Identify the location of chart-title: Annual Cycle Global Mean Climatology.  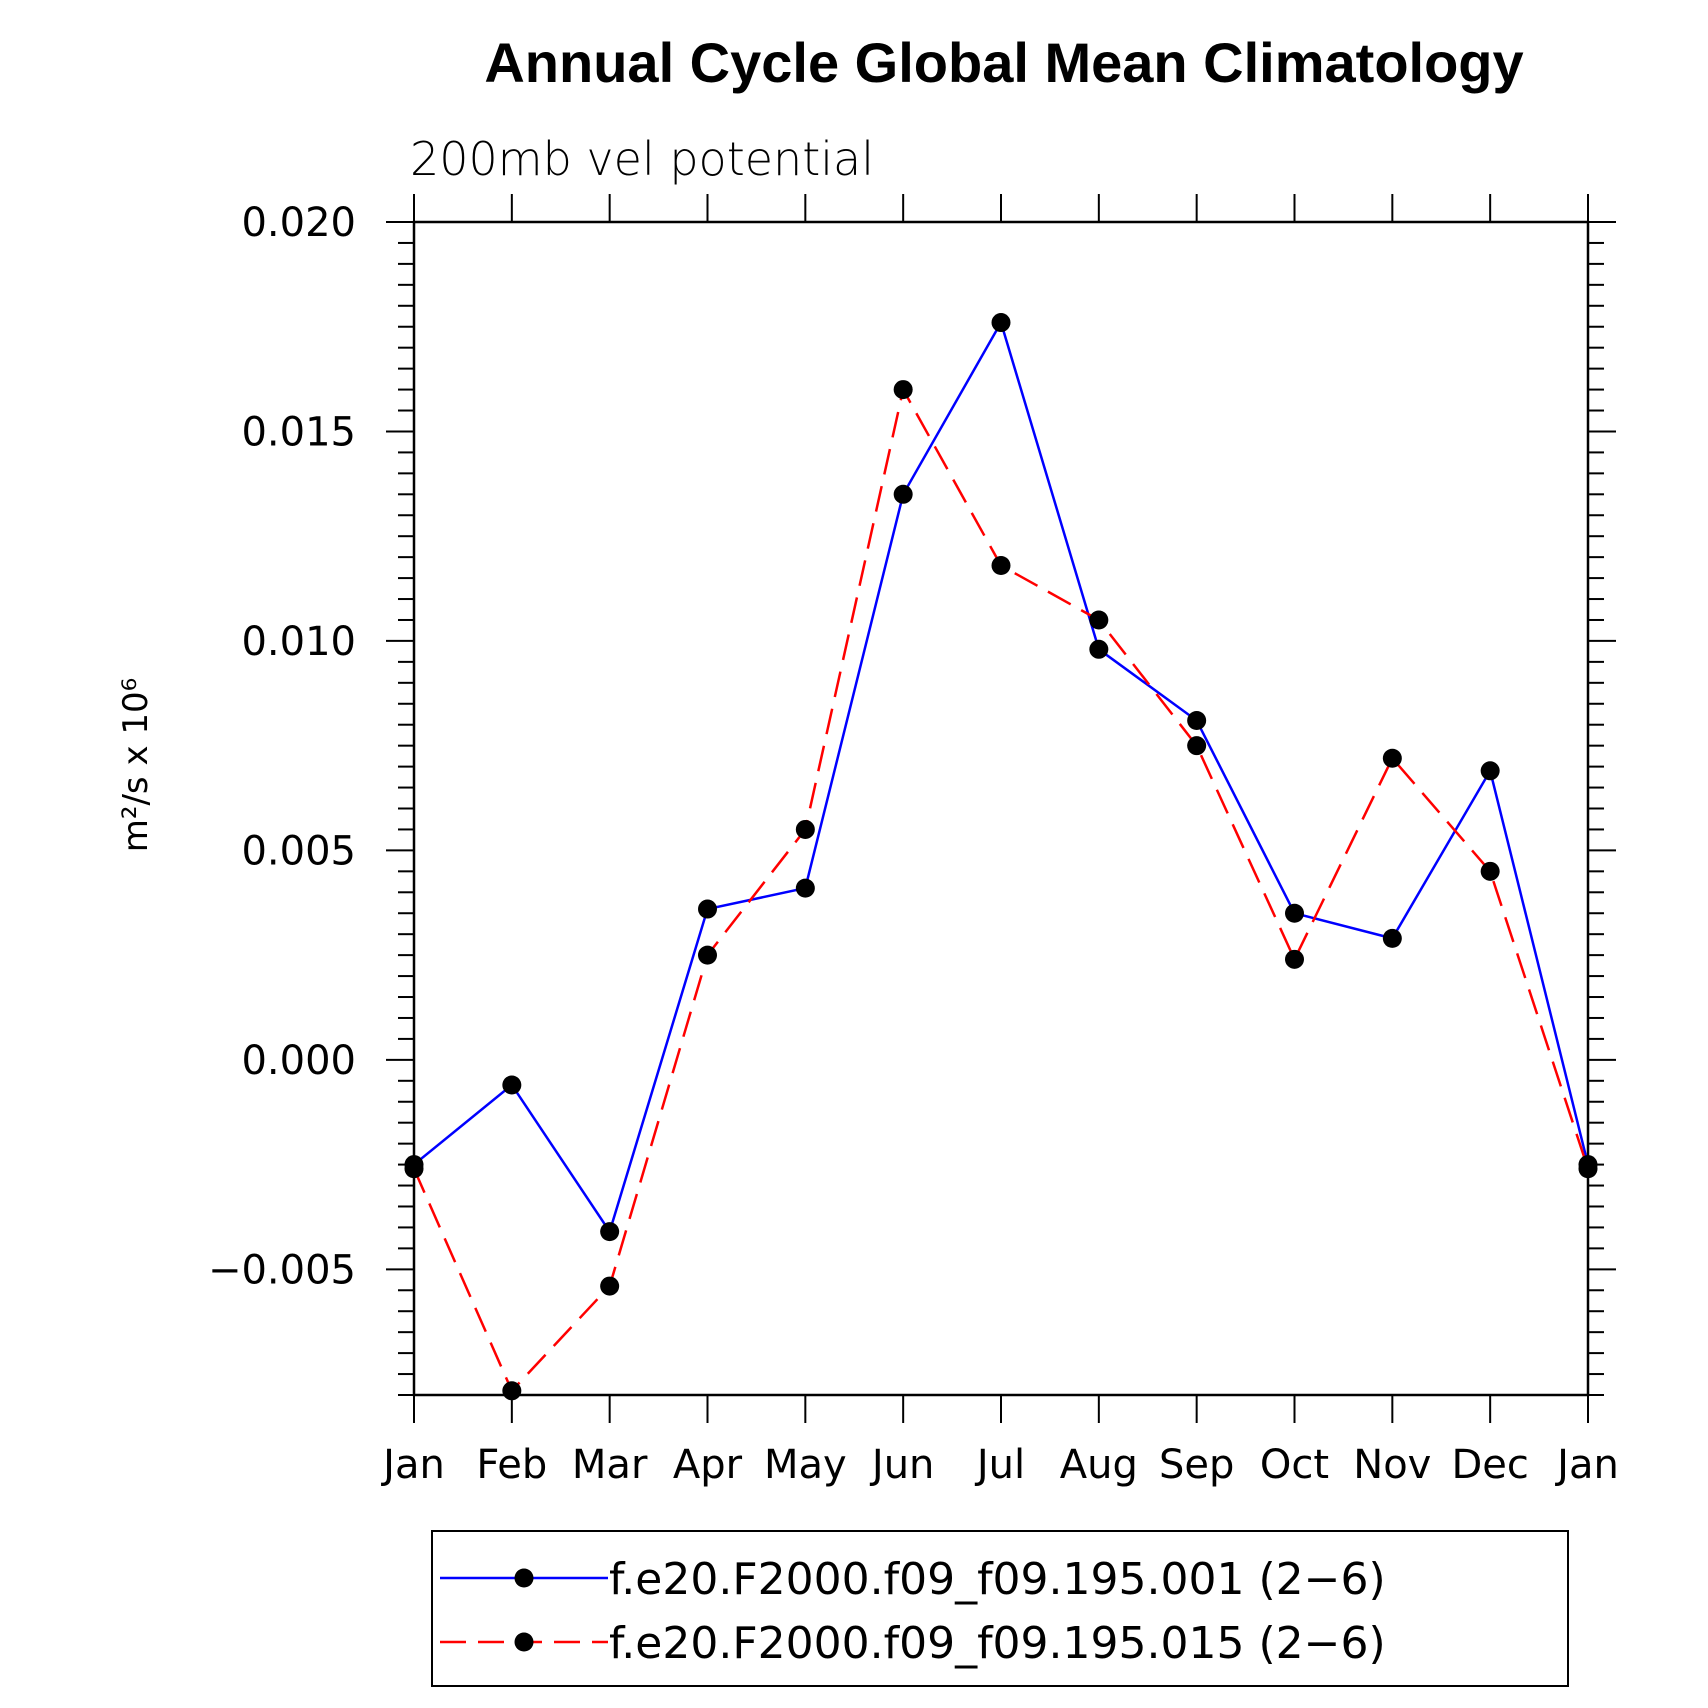
(1003, 62).